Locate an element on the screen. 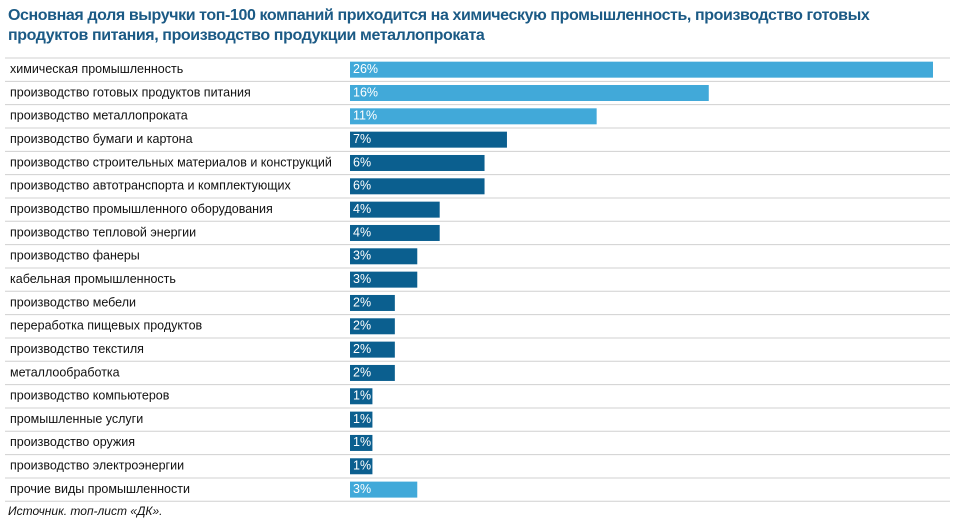  category-label: производство оружия is located at coordinates (72, 442).